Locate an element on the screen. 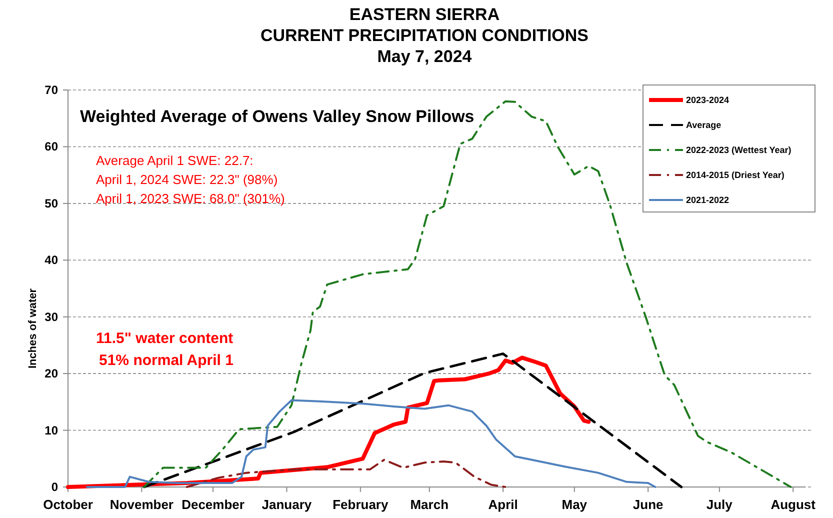 This screenshot has height=518, width=833. x-tick-label: April is located at coordinates (503, 504).